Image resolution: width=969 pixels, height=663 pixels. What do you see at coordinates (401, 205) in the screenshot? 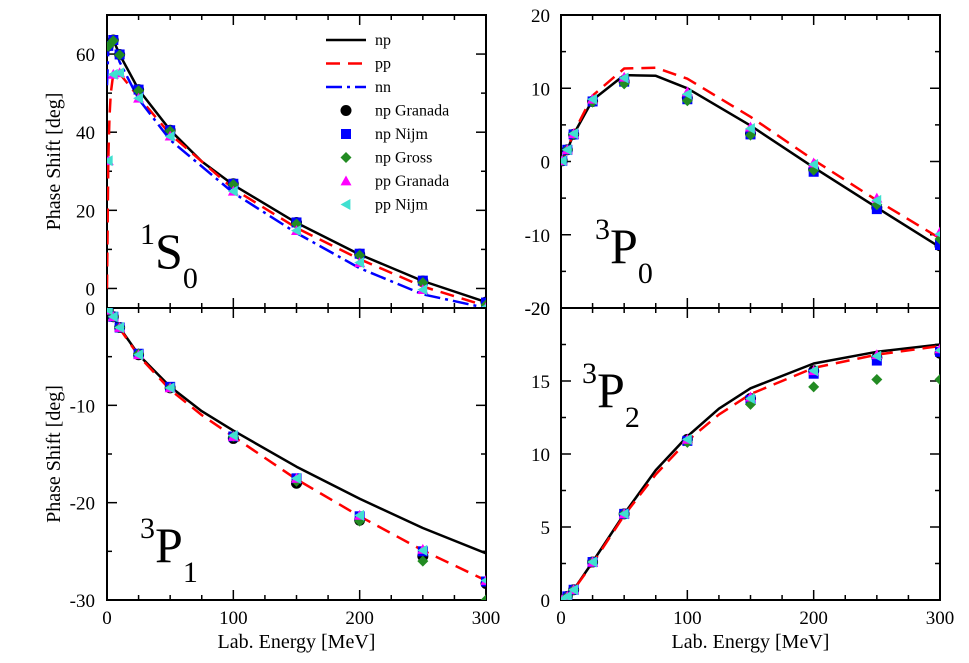
I see `legend-label-pp-nijm: pp Nijm` at bounding box center [401, 205].